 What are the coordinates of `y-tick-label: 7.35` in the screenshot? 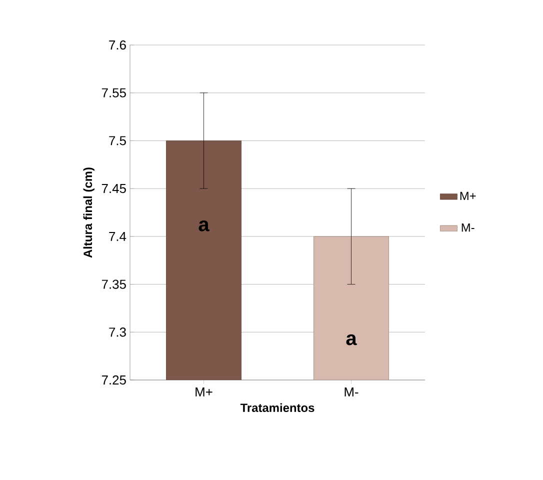 It's located at (114, 284).